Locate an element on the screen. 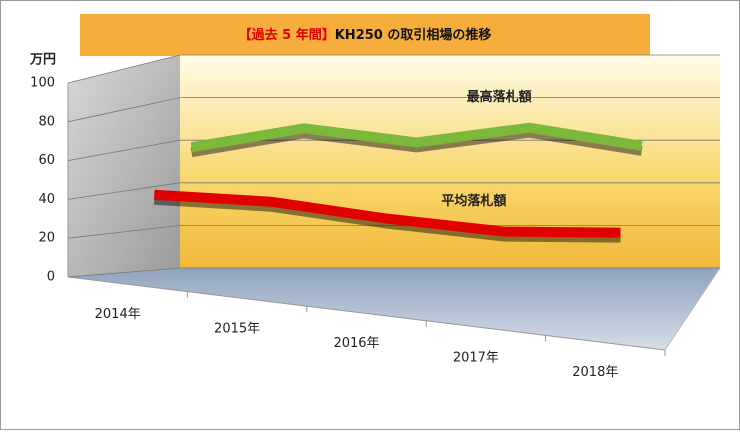 The image size is (740, 434). title-box is located at coordinates (365, 35).